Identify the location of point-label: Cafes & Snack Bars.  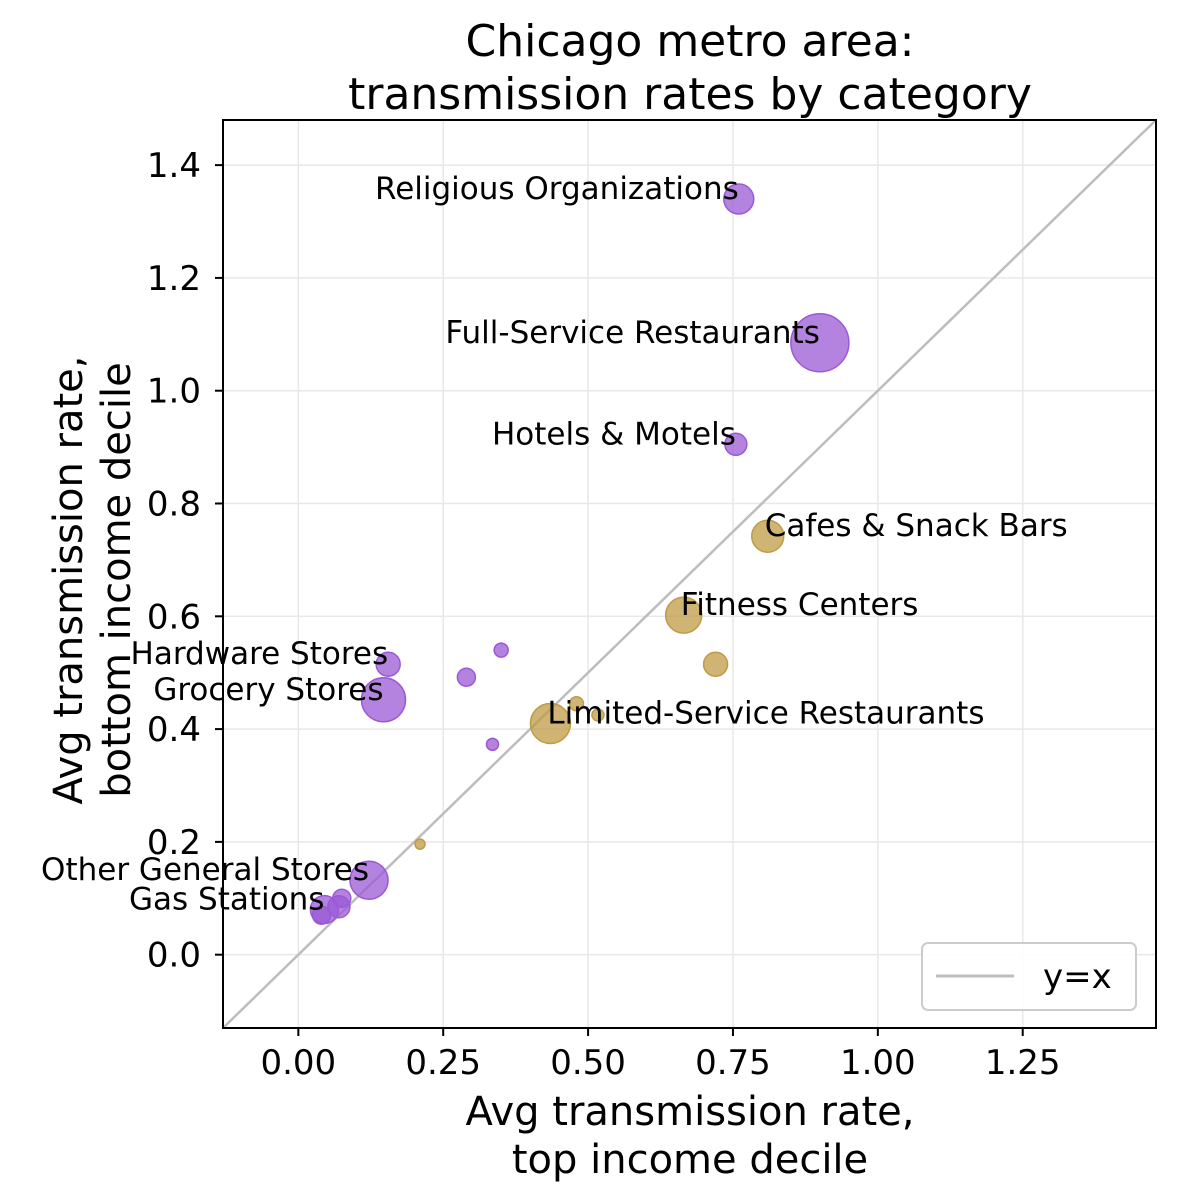
(916, 526).